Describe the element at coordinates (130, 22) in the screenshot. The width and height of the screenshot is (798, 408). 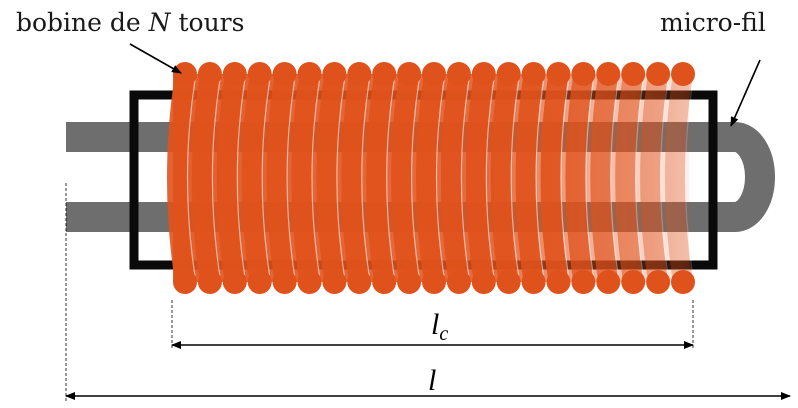
I see `coil-label: bobine de N tours` at that location.